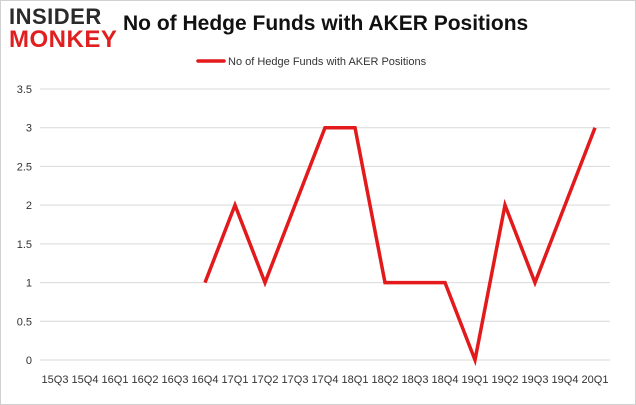  I want to click on x-tick-label: 19Q1, so click(475, 380).